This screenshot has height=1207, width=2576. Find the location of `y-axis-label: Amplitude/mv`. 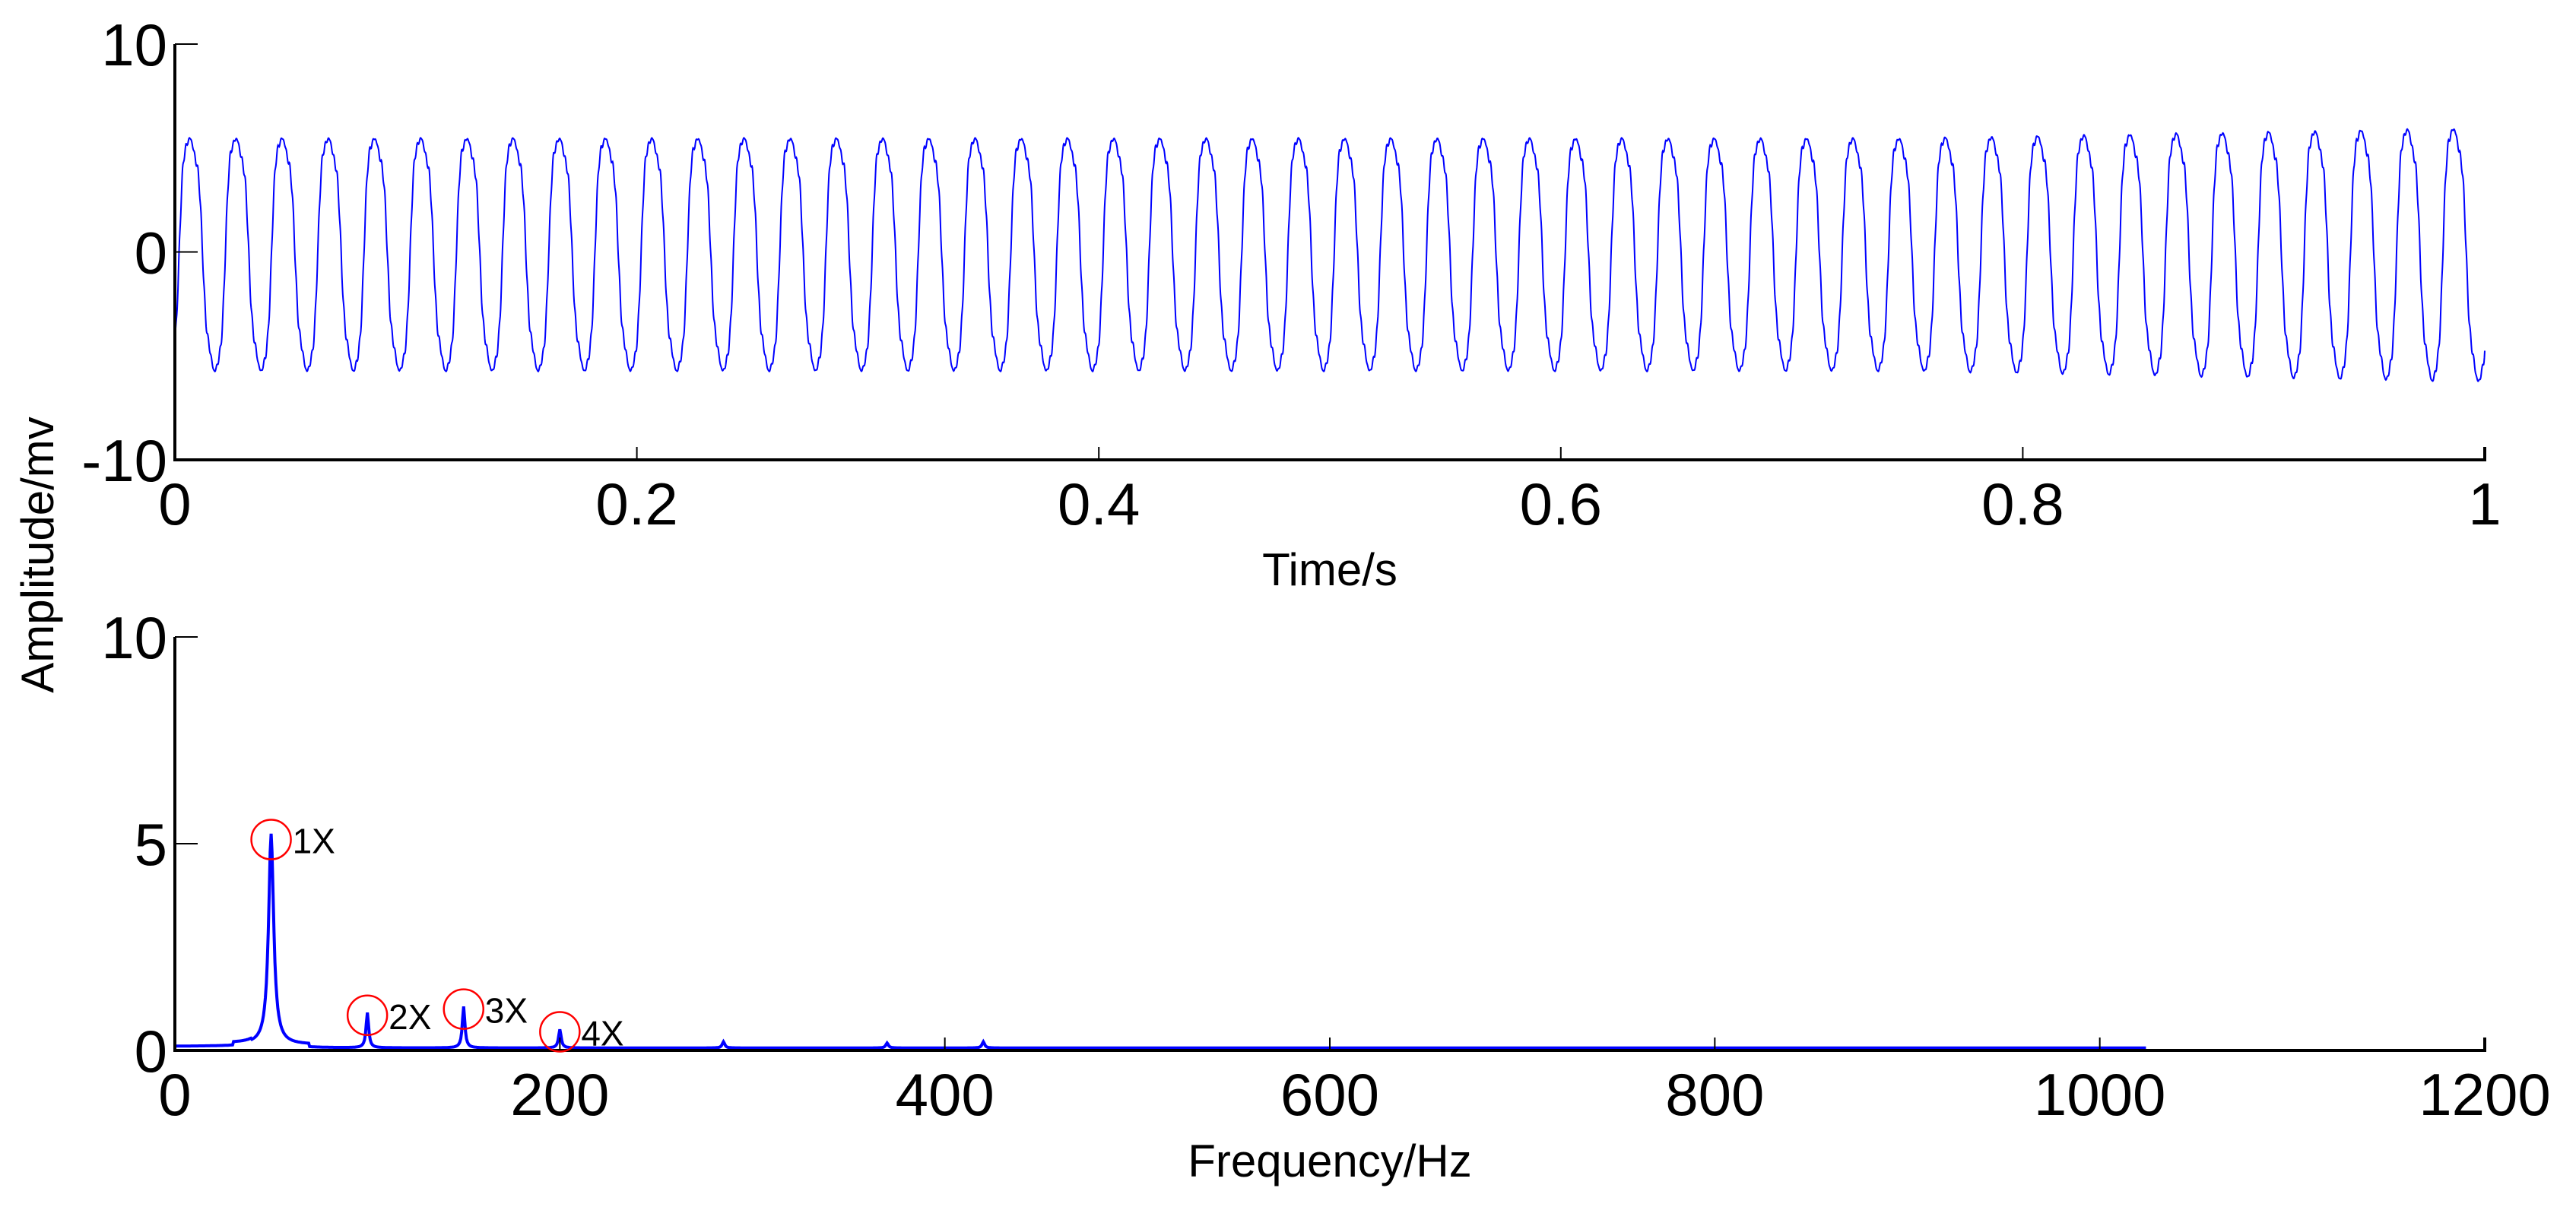

y-axis-label: Amplitude/mv is located at coordinates (37, 554).